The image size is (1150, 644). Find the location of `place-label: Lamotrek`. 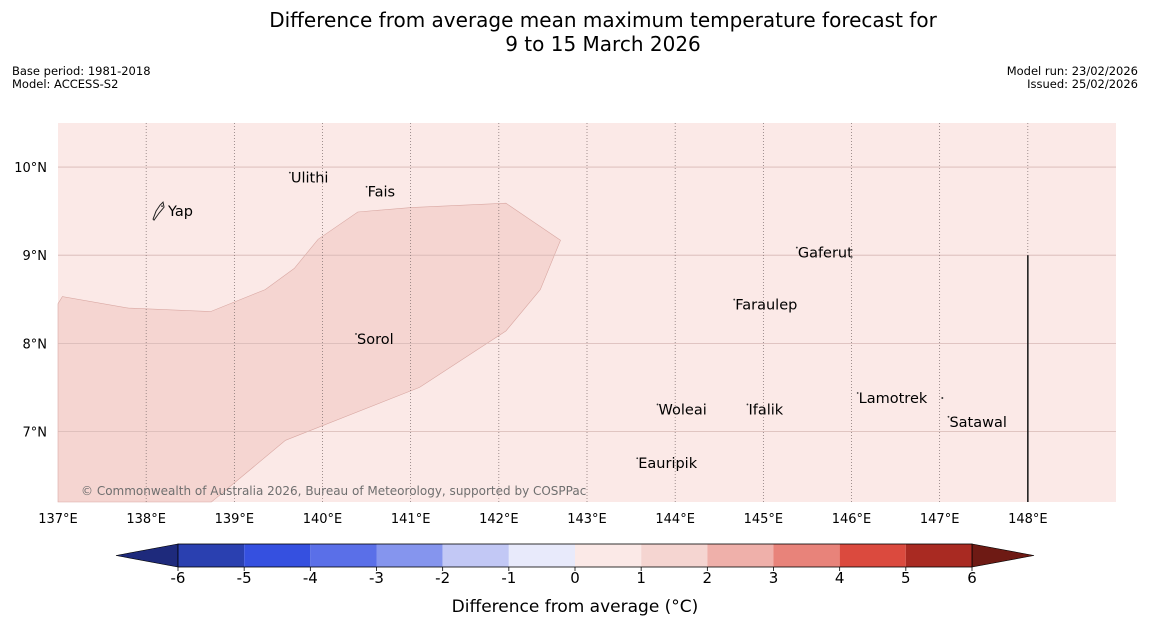

place-label: Lamotrek is located at coordinates (893, 399).